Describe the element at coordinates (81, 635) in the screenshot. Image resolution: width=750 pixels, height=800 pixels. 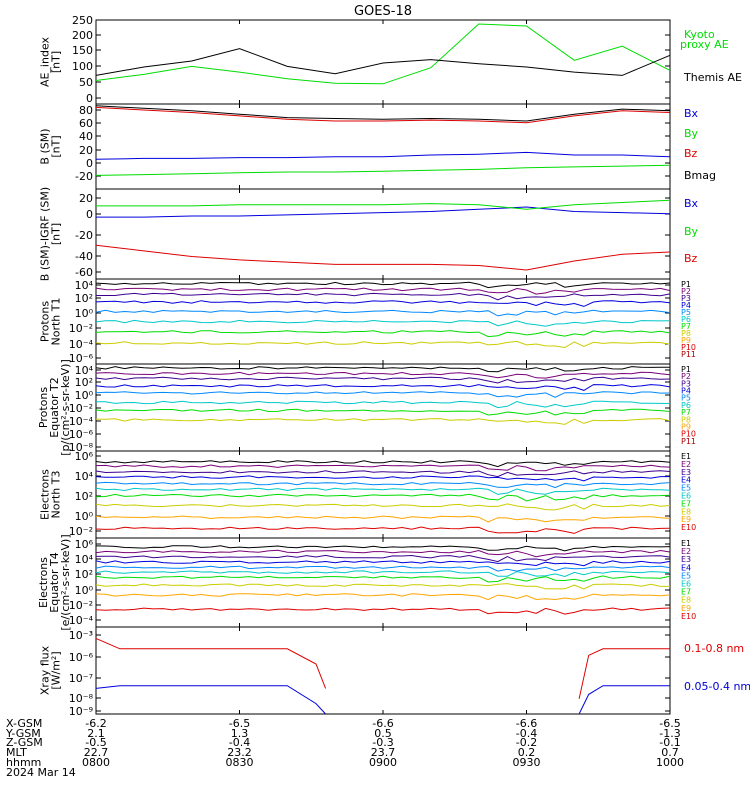
I see `y-tick-label: 10⁻³` at that location.